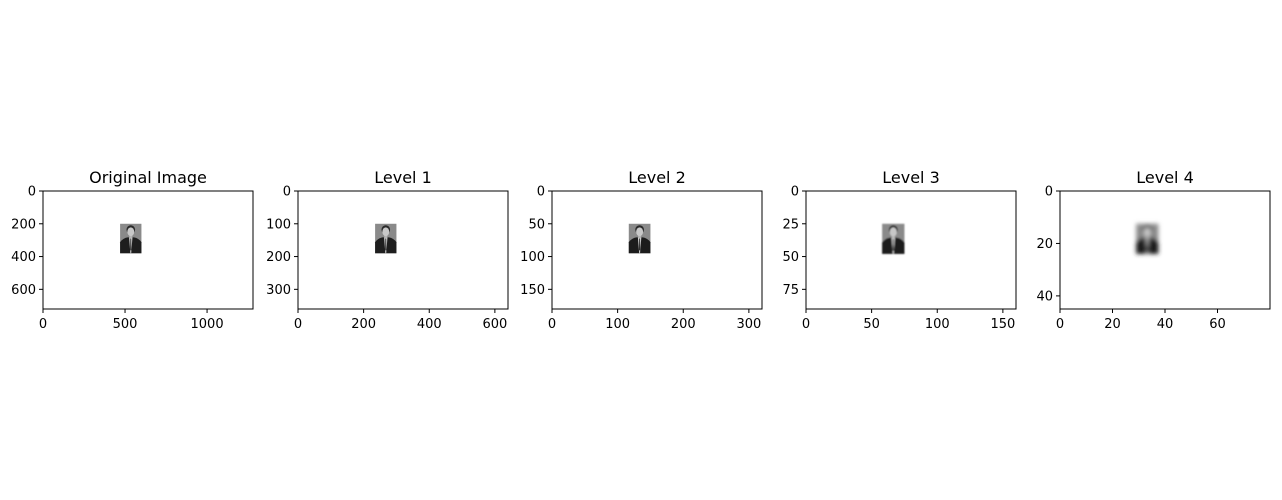 Image resolution: width=1282 pixels, height=500 pixels. Describe the element at coordinates (278, 290) in the screenshot. I see `y-tick-label: 300` at that location.